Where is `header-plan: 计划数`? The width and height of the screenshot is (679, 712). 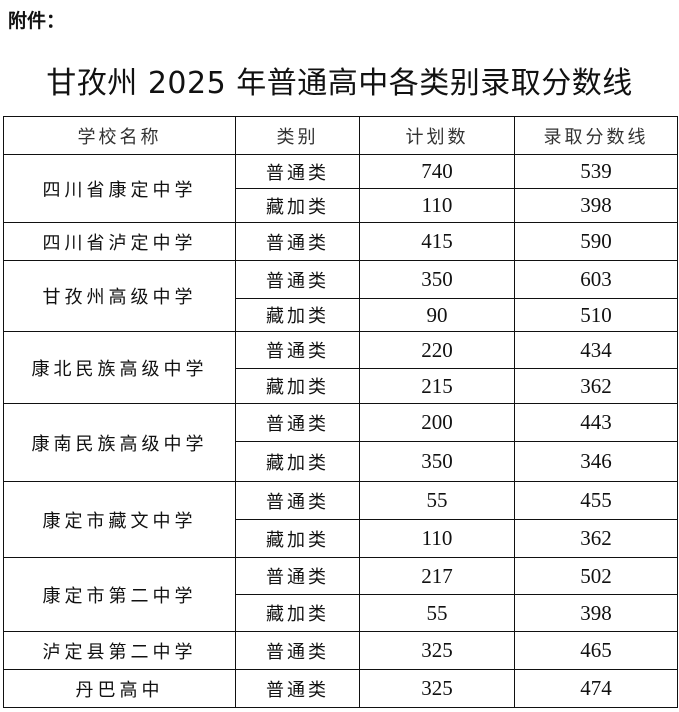
header-plan: 计划数 is located at coordinates (437, 135).